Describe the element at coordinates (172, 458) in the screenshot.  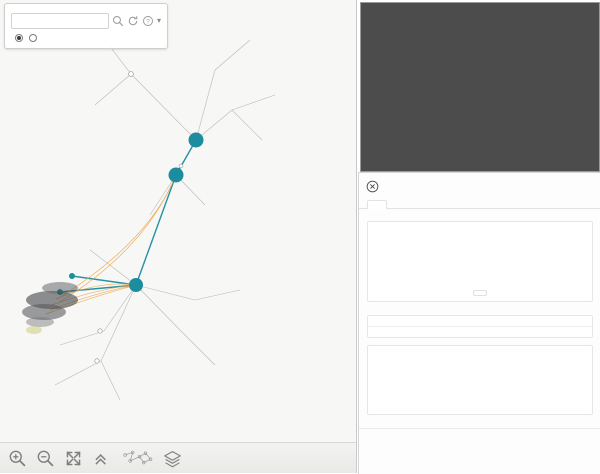
I see `layers-icon` at that location.